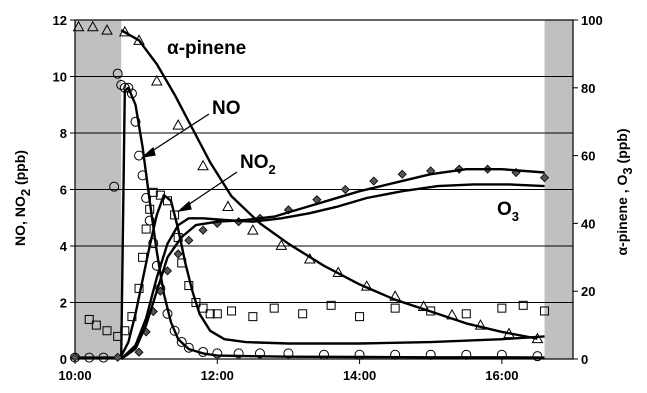  I want to click on y-left-tick-label: 6, so click(63, 190).